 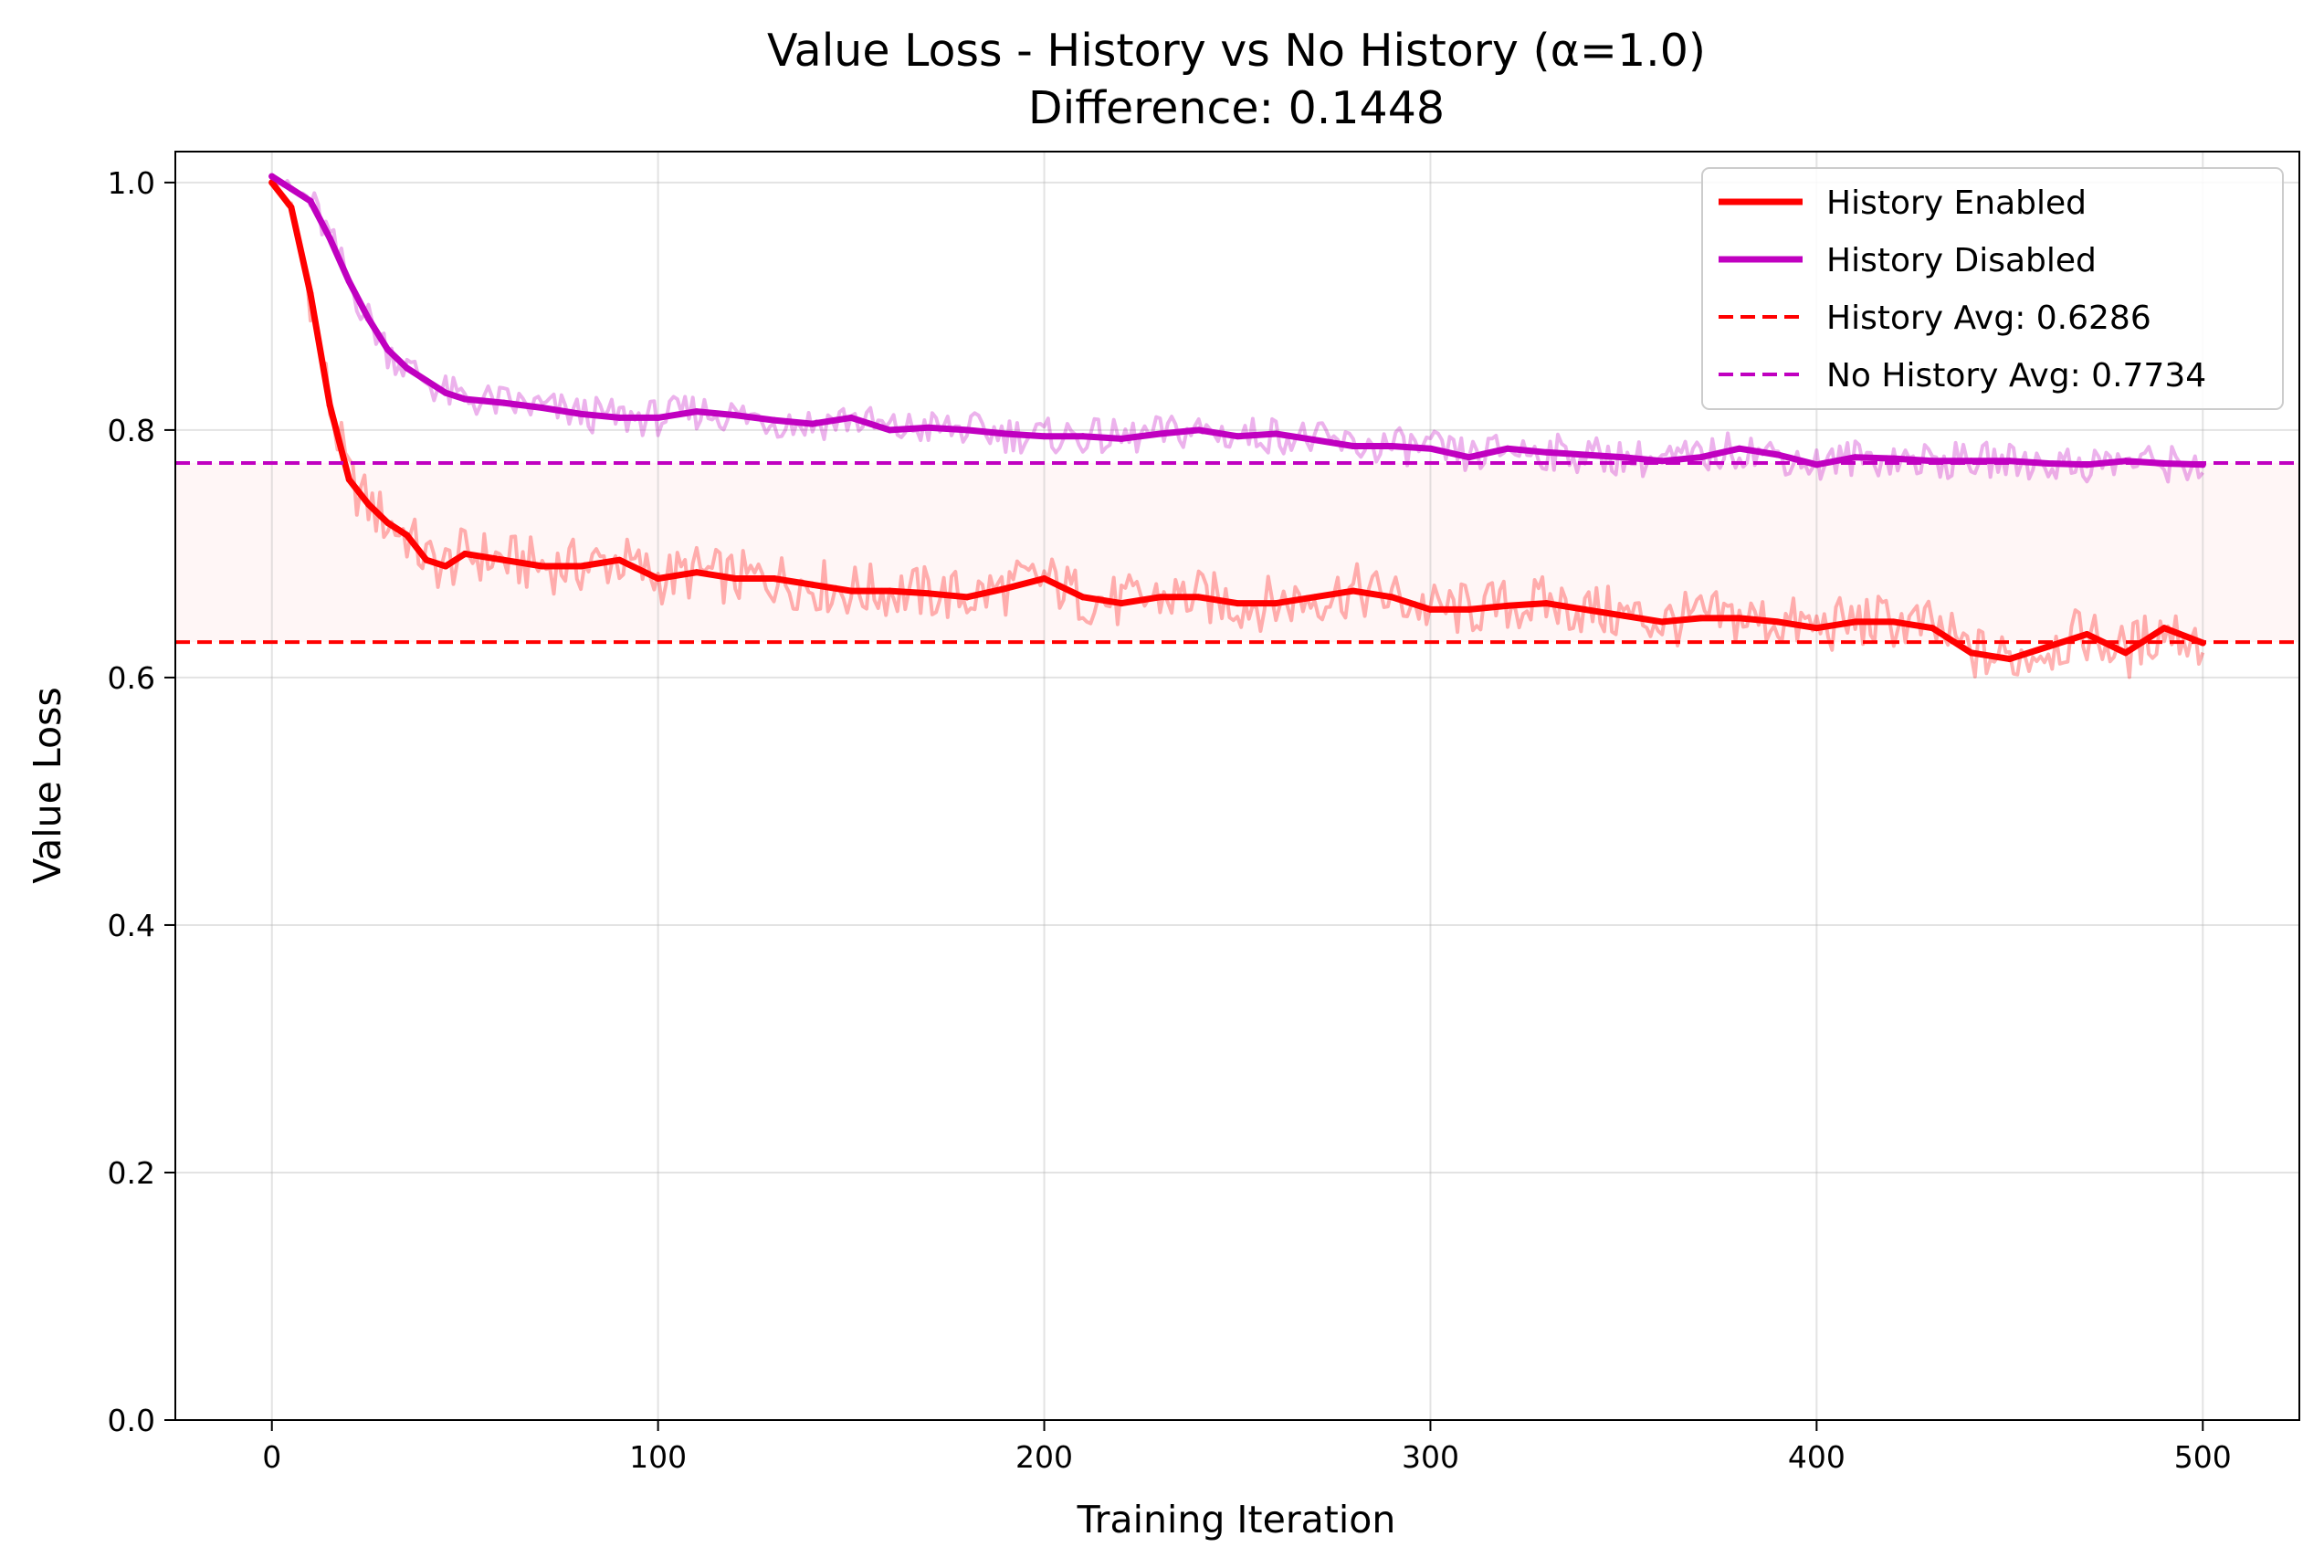 I want to click on difference-band, so click(x=1237, y=552).